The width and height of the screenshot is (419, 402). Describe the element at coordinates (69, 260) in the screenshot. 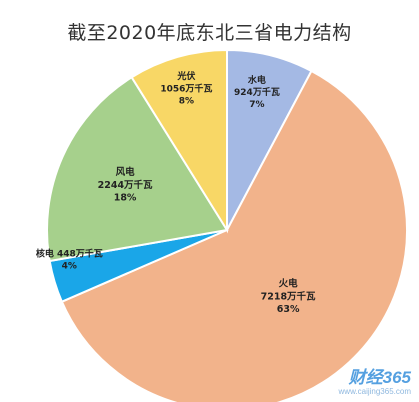

I see `slice-label-2: 核电 448万千瓦 4%` at that location.